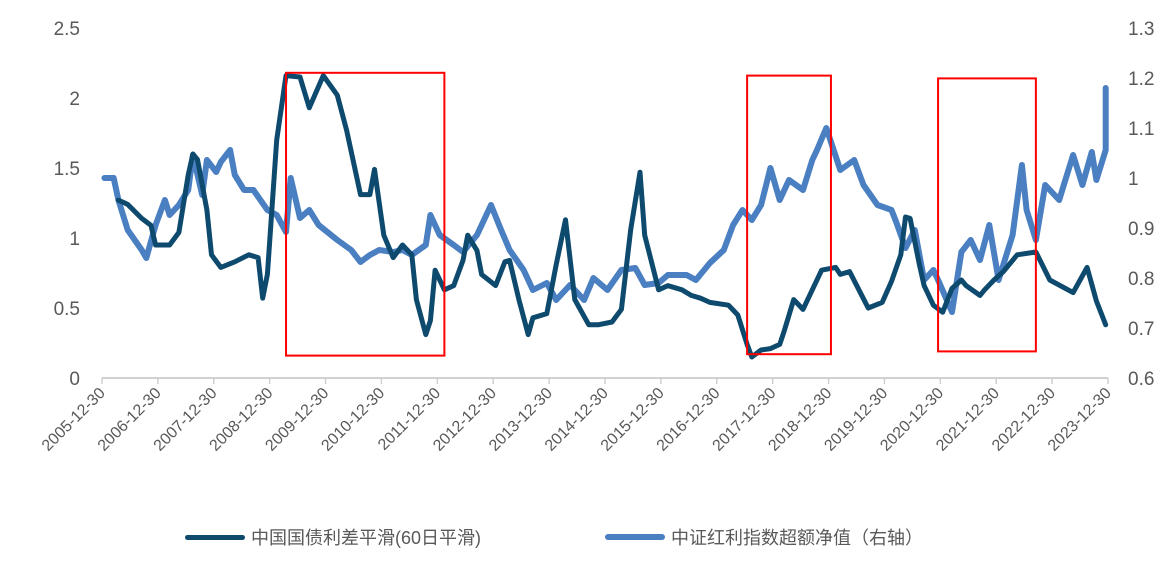 The image size is (1176, 561). What do you see at coordinates (1141, 279) in the screenshot?
I see `y-right-tick-label: 0.8` at bounding box center [1141, 279].